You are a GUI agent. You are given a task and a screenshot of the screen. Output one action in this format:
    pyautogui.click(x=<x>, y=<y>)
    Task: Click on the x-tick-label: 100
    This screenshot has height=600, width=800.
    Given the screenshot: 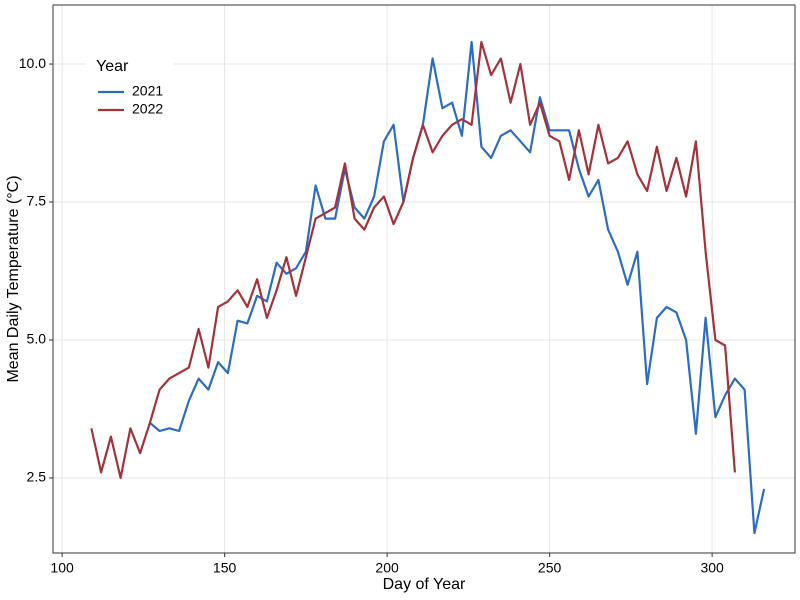 What is the action you would take?
    pyautogui.click(x=62, y=568)
    